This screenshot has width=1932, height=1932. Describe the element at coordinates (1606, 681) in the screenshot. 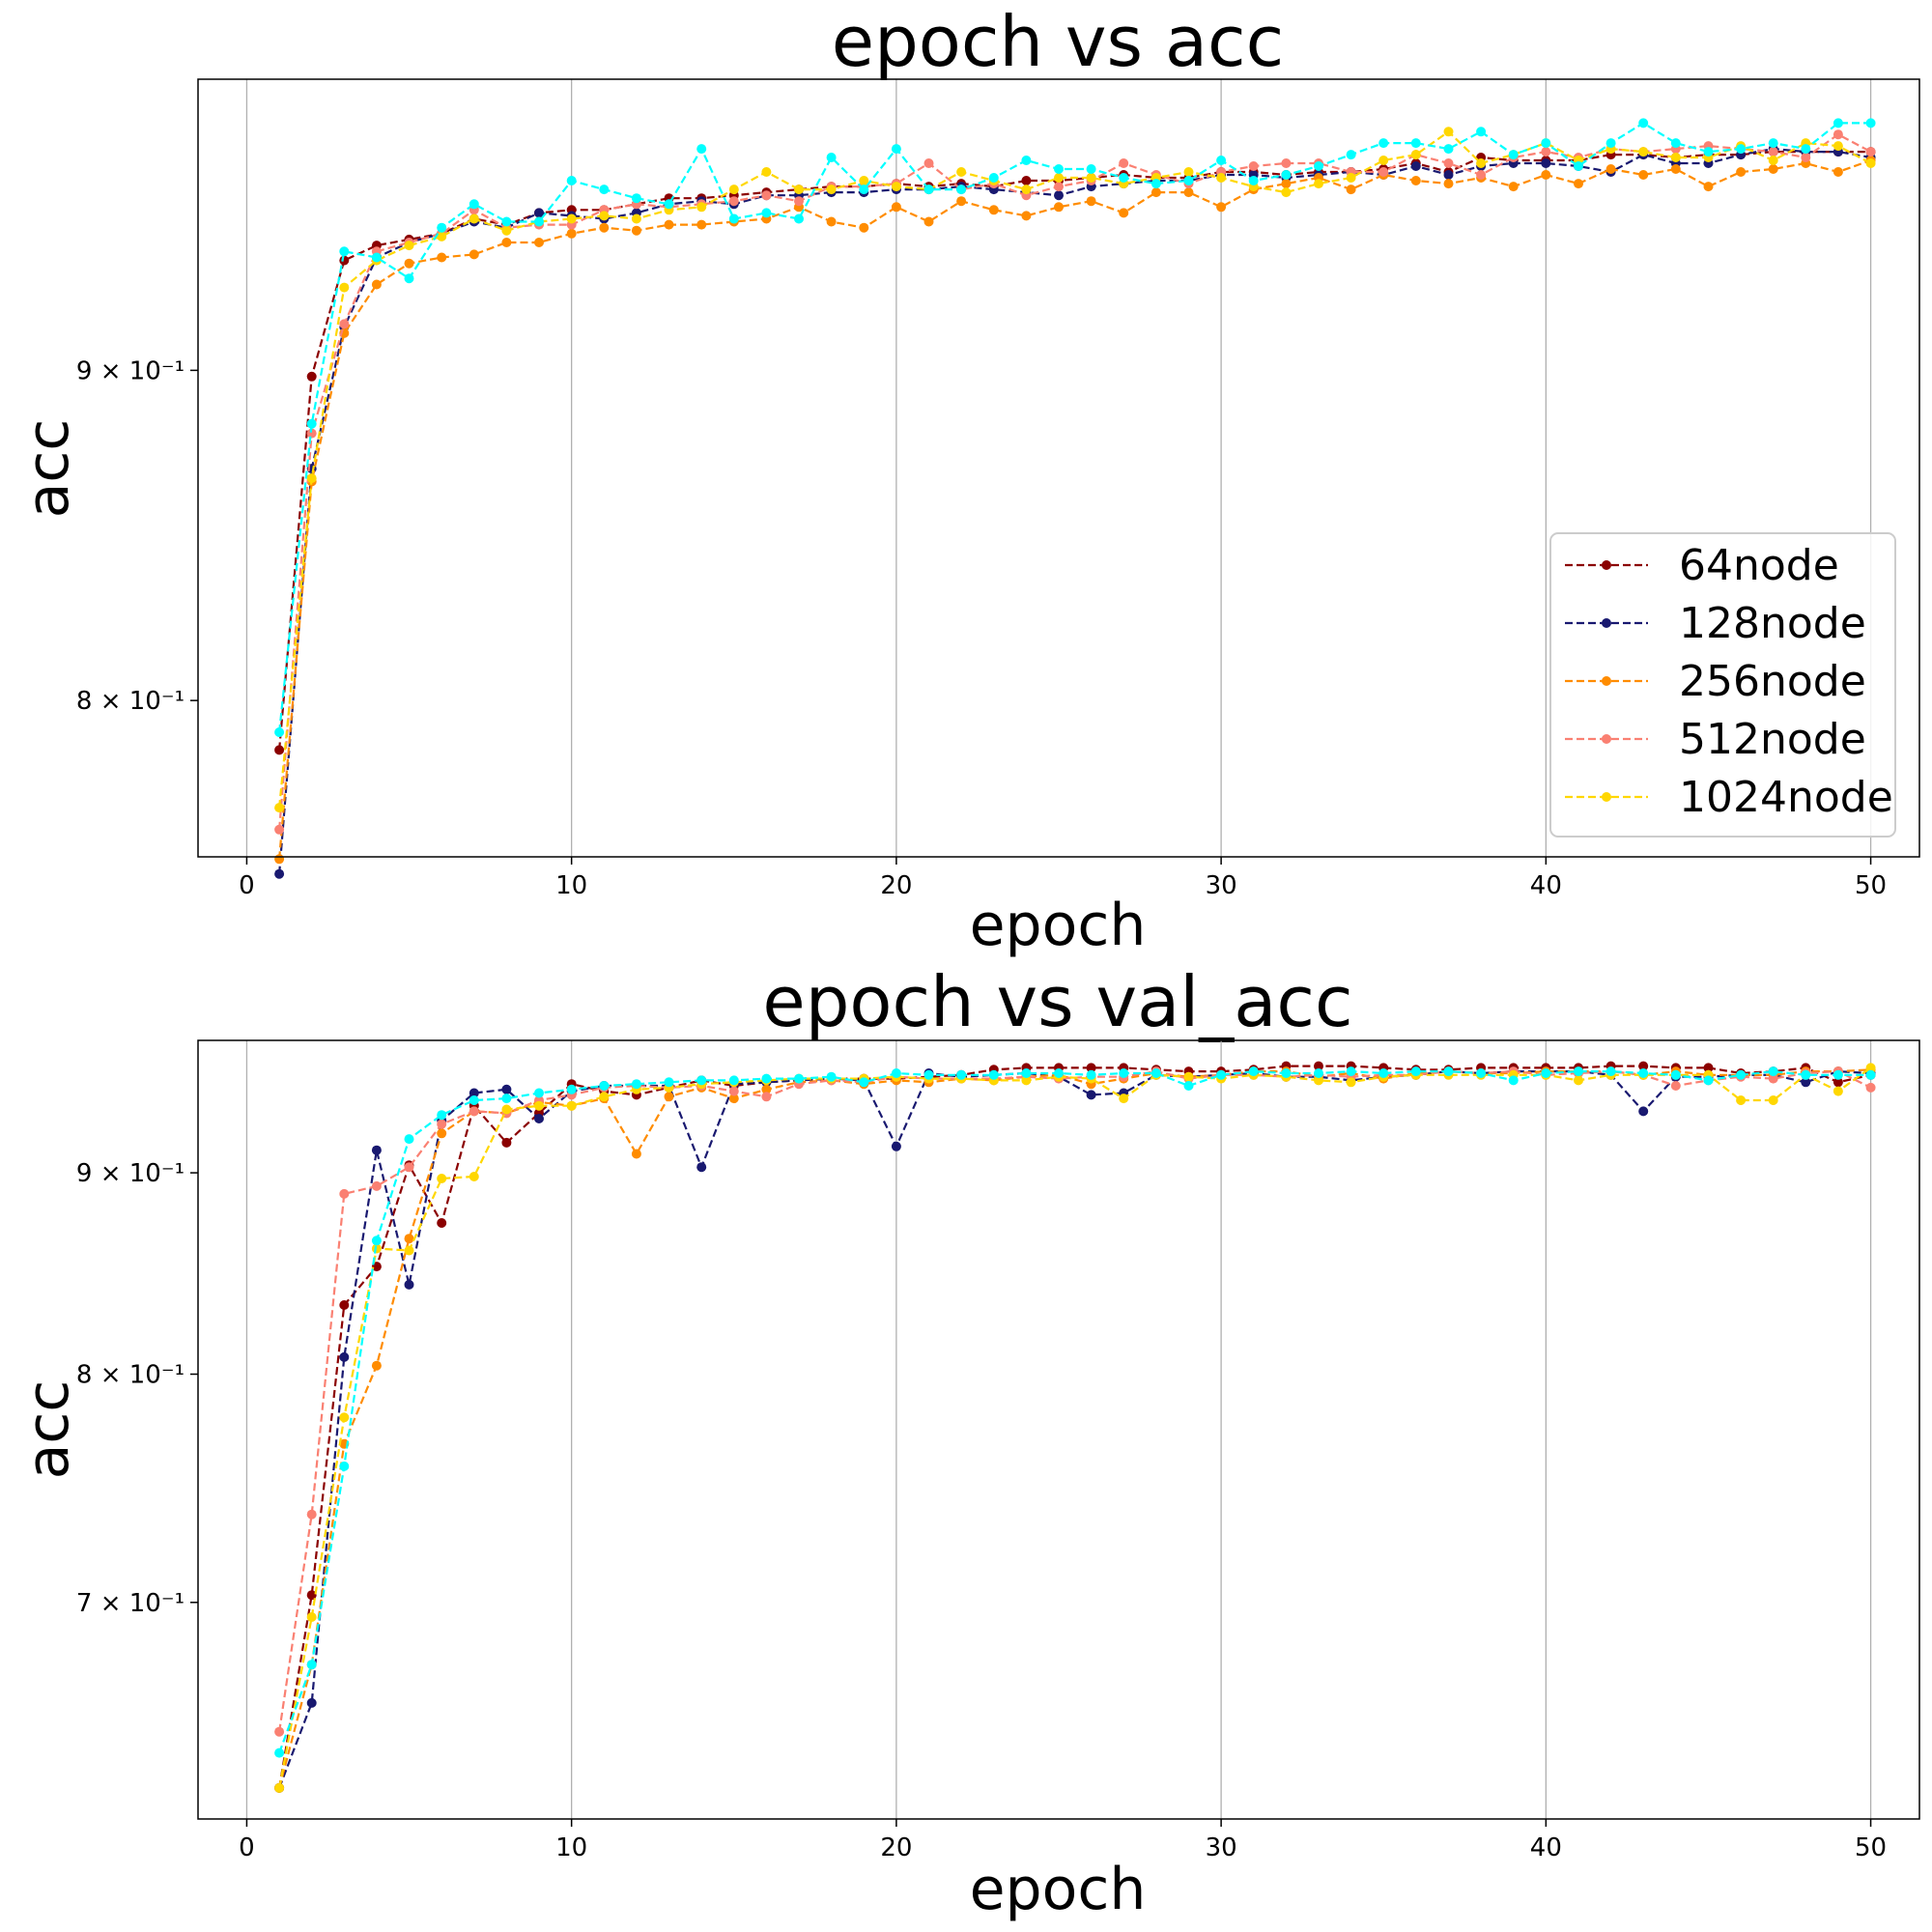

I see `legend-swatch-marker` at that location.